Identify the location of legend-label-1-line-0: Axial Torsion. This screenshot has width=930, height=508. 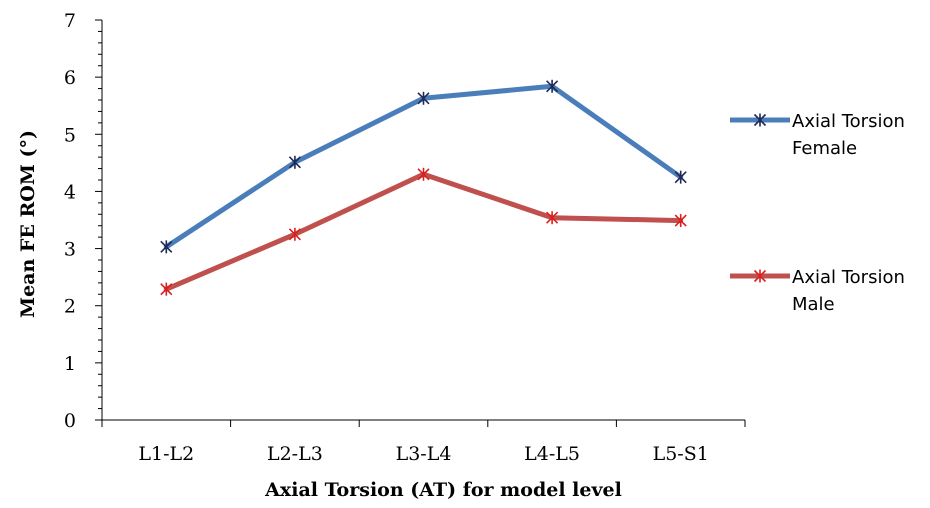
(848, 277).